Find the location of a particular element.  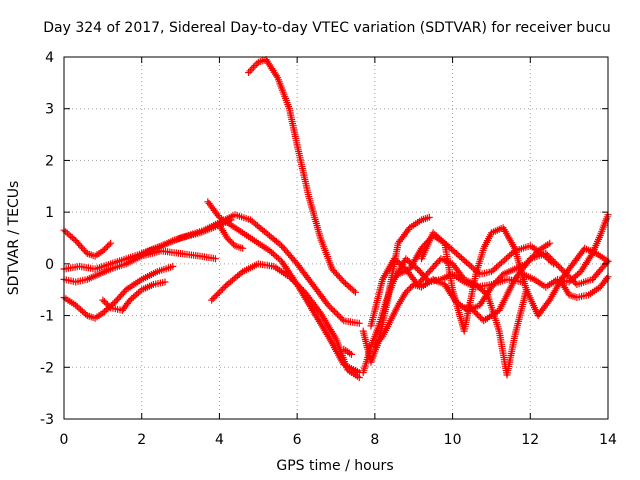

series-s6 is located at coordinates (250, 269).